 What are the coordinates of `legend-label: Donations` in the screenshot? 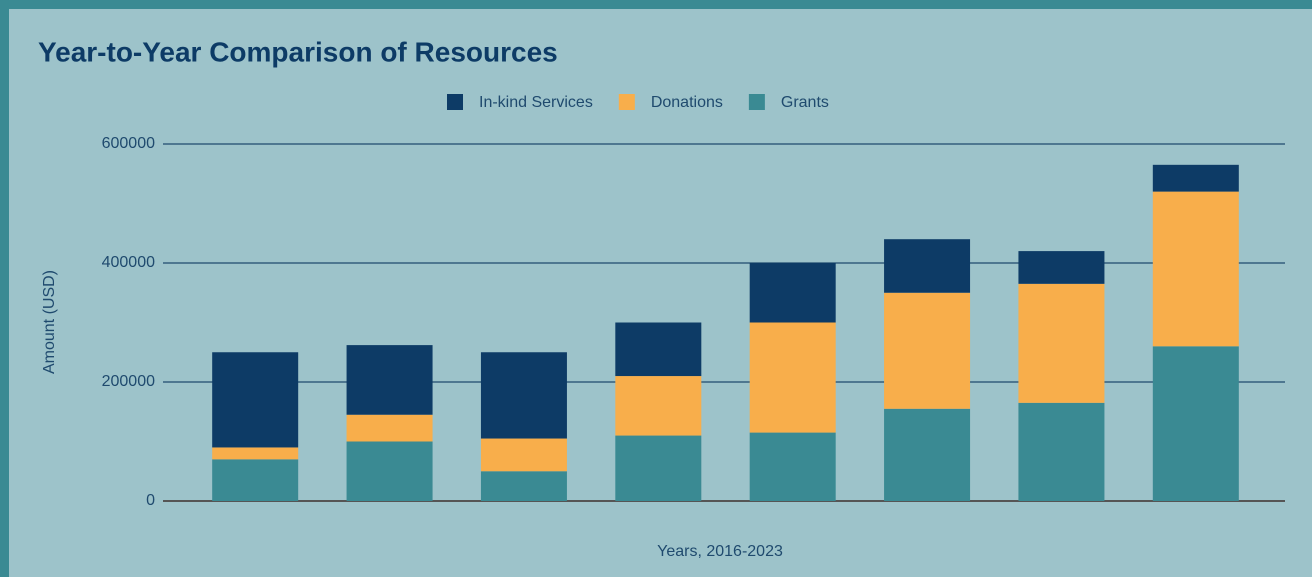 It's located at (687, 102).